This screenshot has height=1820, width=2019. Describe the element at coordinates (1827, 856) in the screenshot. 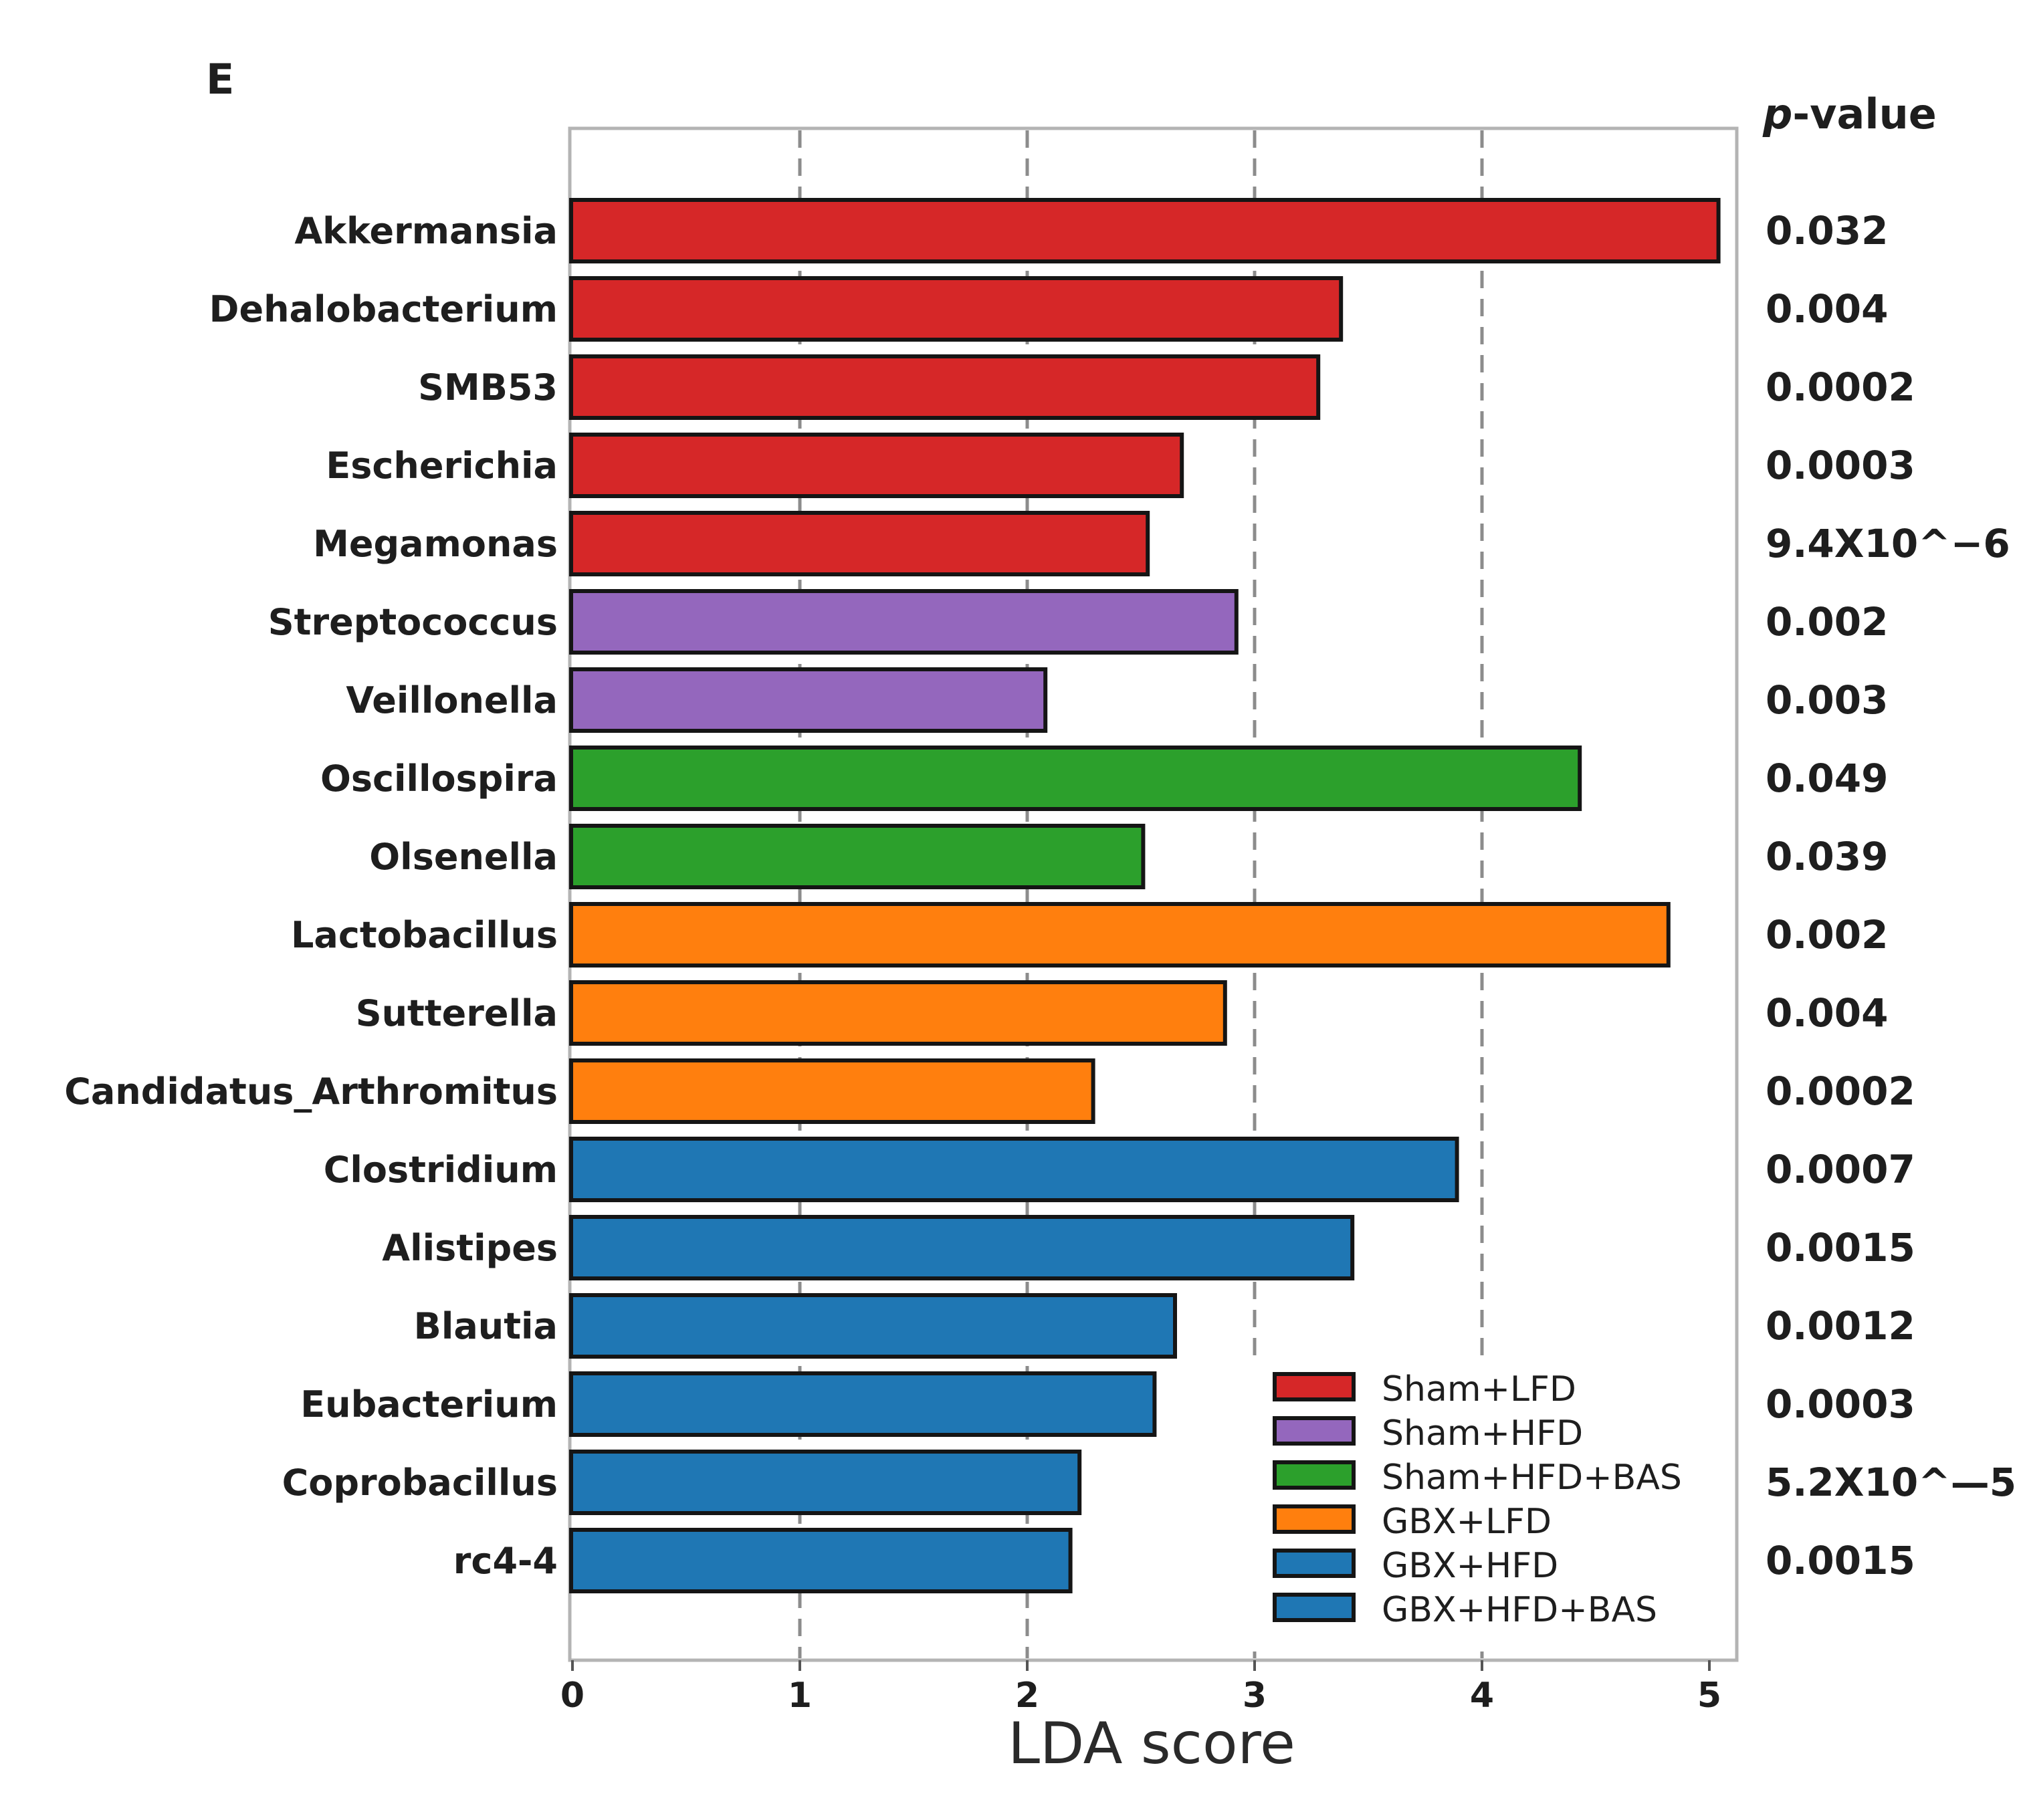

I see `p-value: 0.039` at that location.